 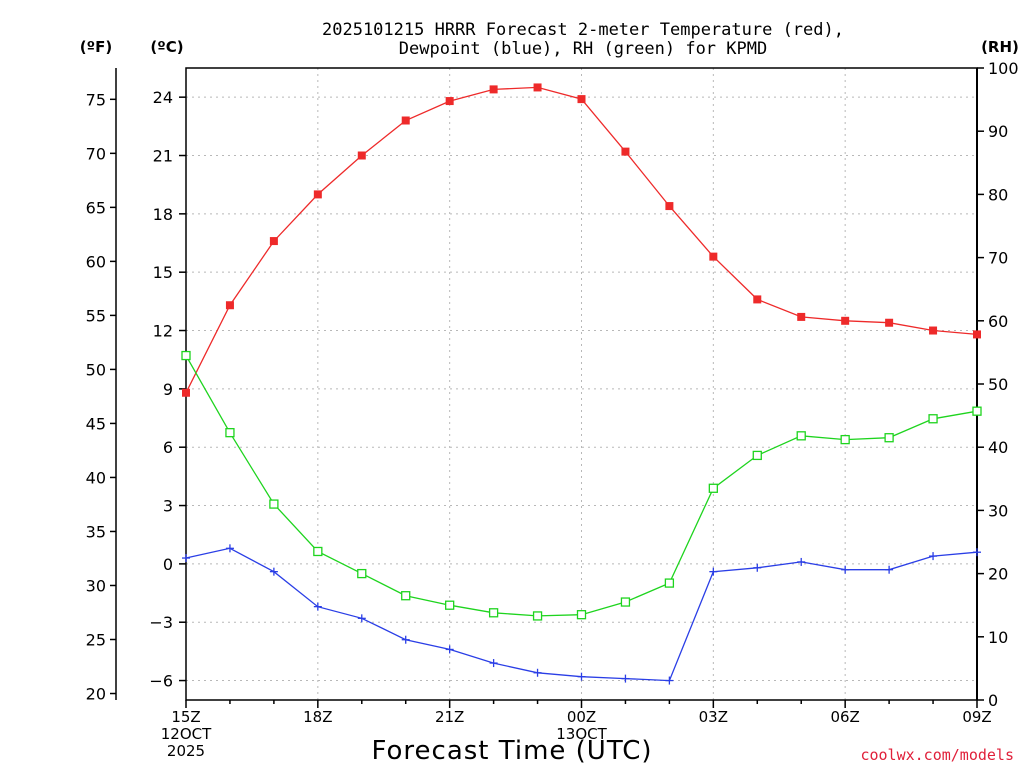 What do you see at coordinates (998, 194) in the screenshot?
I see `rh-tick-label: 80` at bounding box center [998, 194].